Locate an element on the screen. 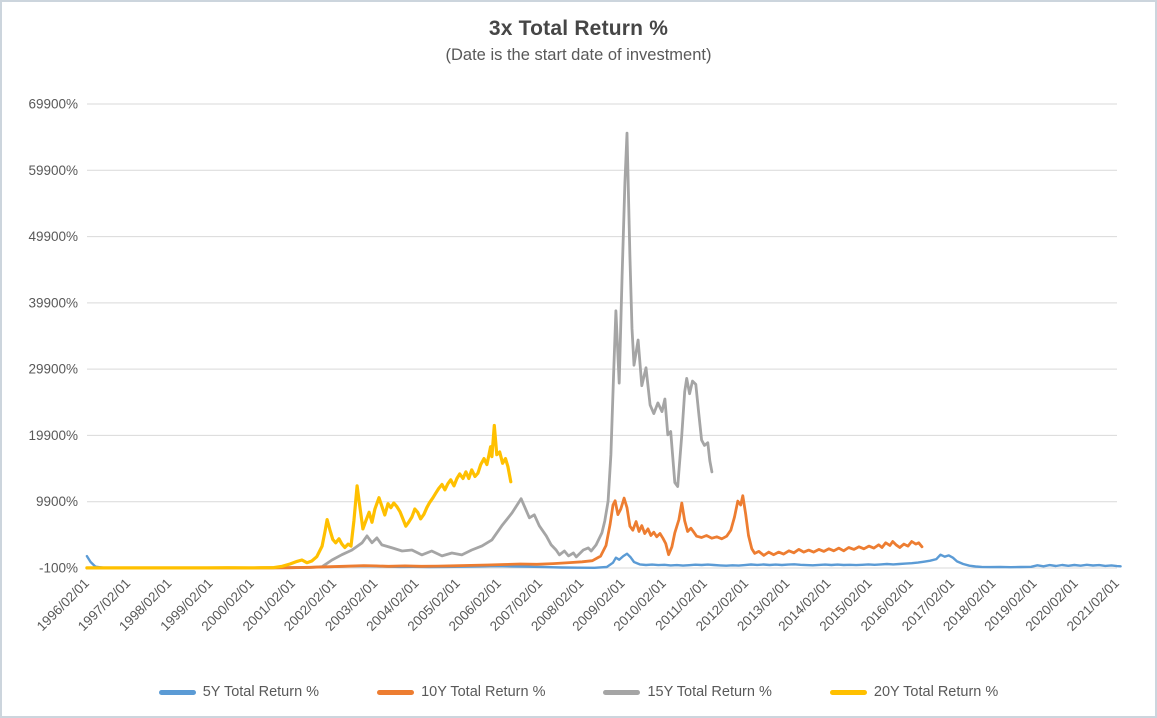 The height and width of the screenshot is (718, 1157). legend-label-5y: 5Y Total Return % is located at coordinates (261, 692).